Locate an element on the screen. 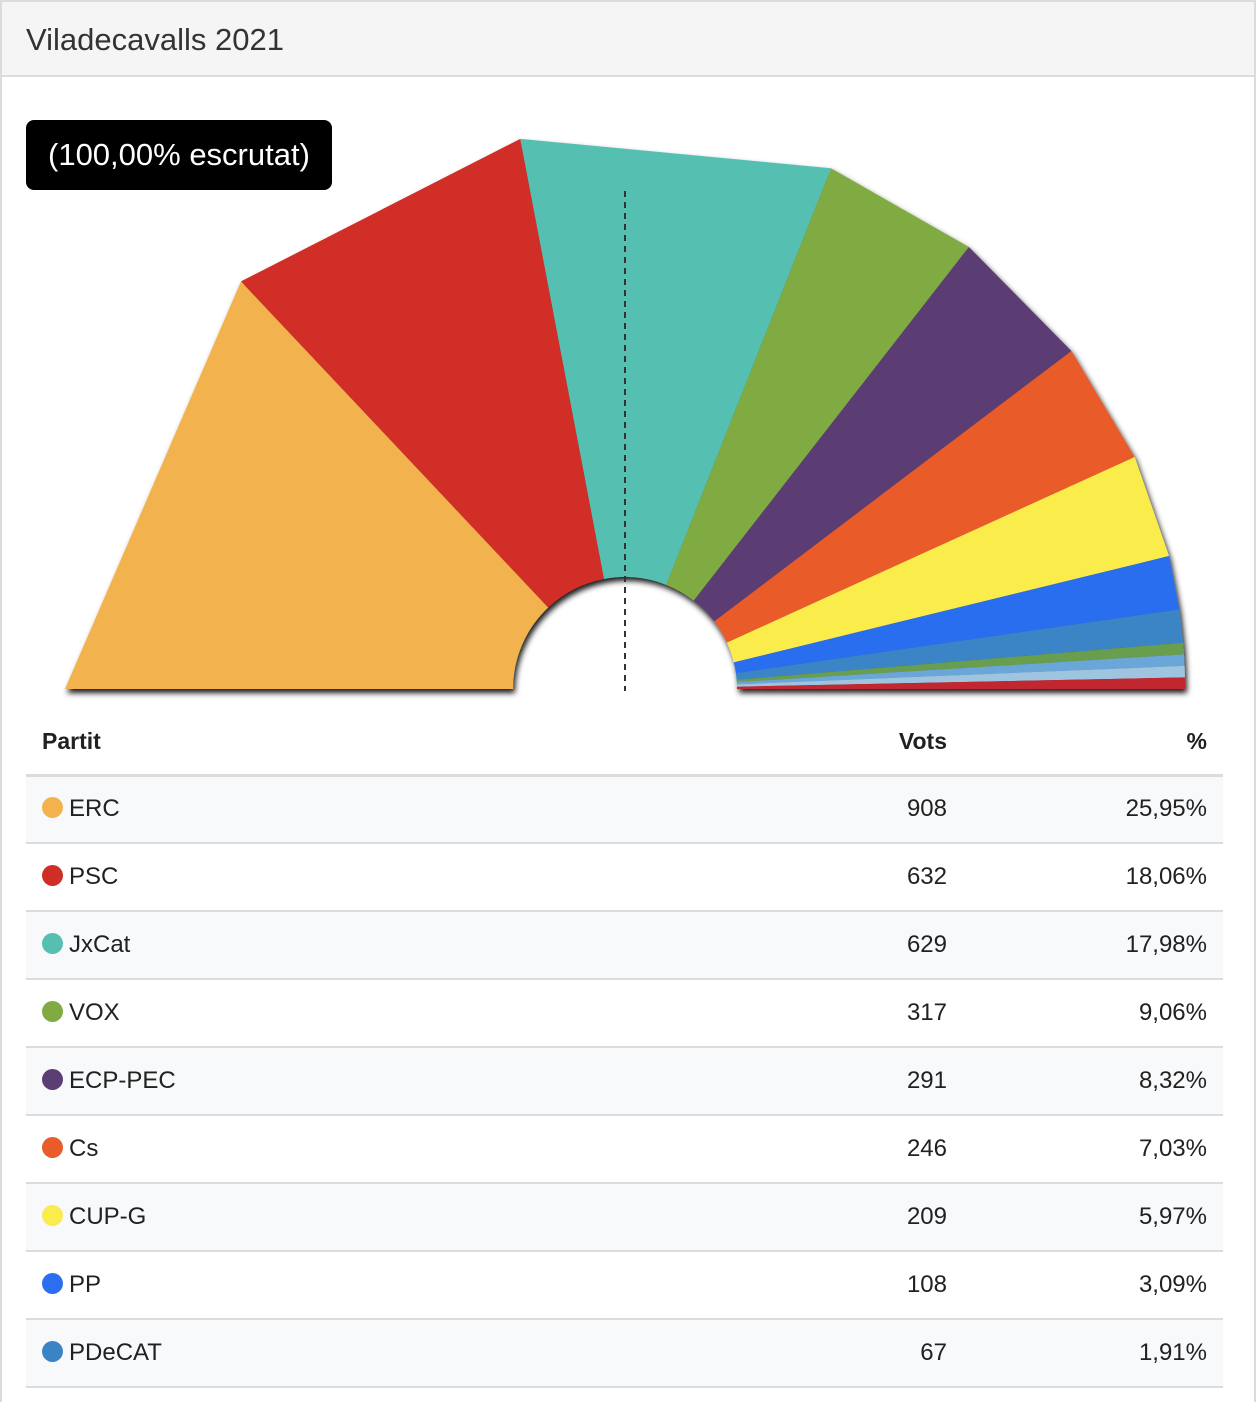 This screenshot has height=1402, width=1258. party-name: CUP-G is located at coordinates (108, 1216).